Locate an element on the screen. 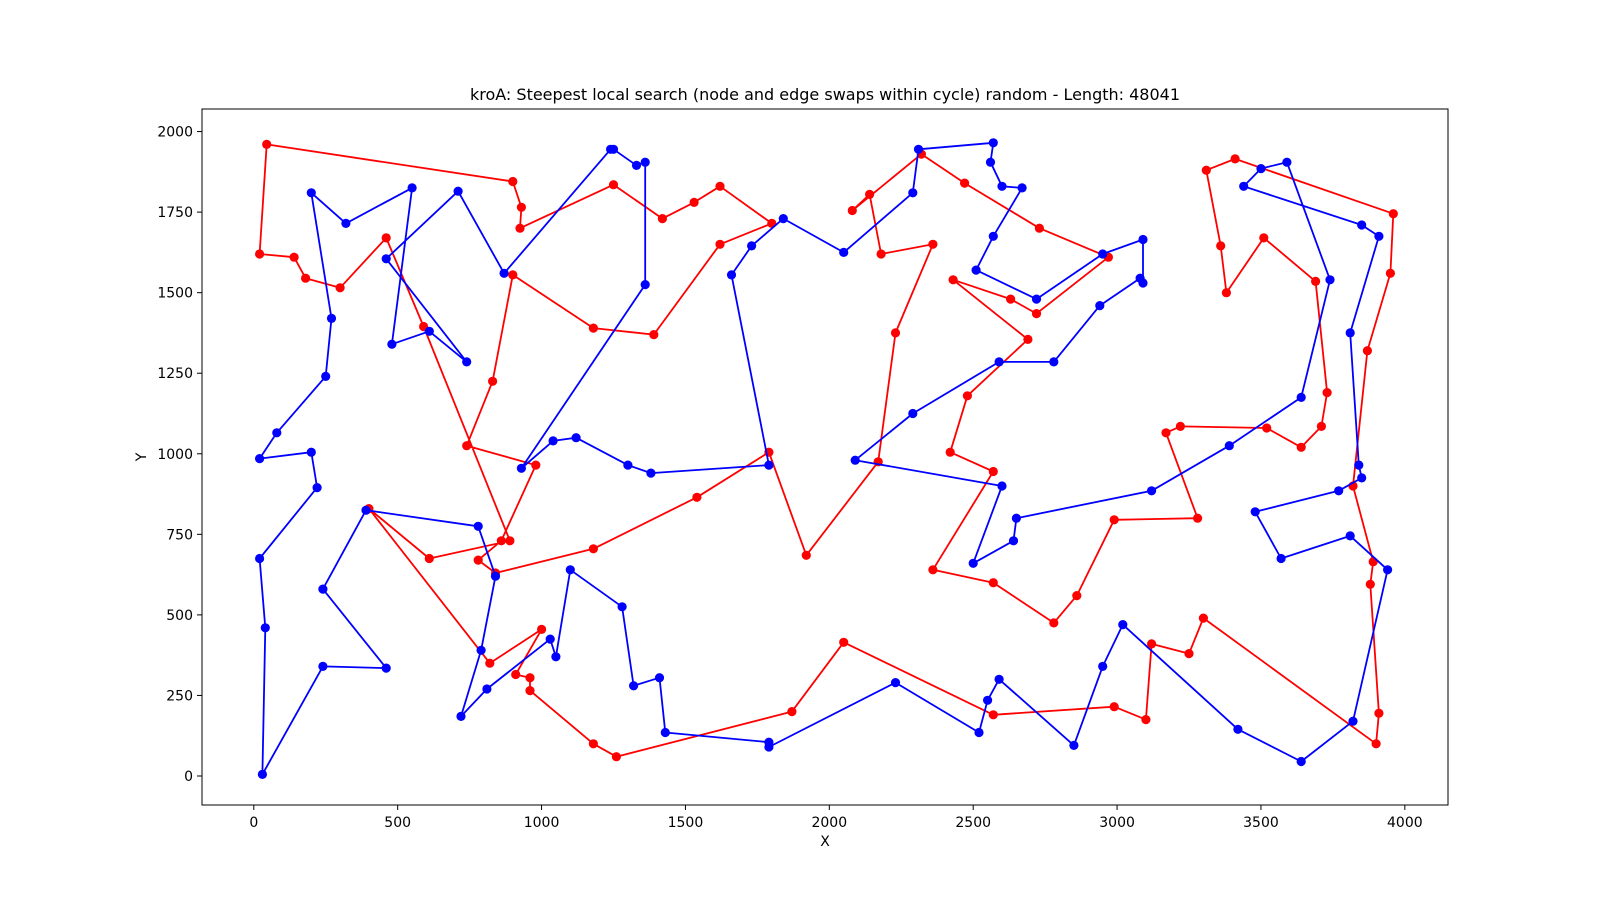  x-tick-label: 500 is located at coordinates (397, 823).